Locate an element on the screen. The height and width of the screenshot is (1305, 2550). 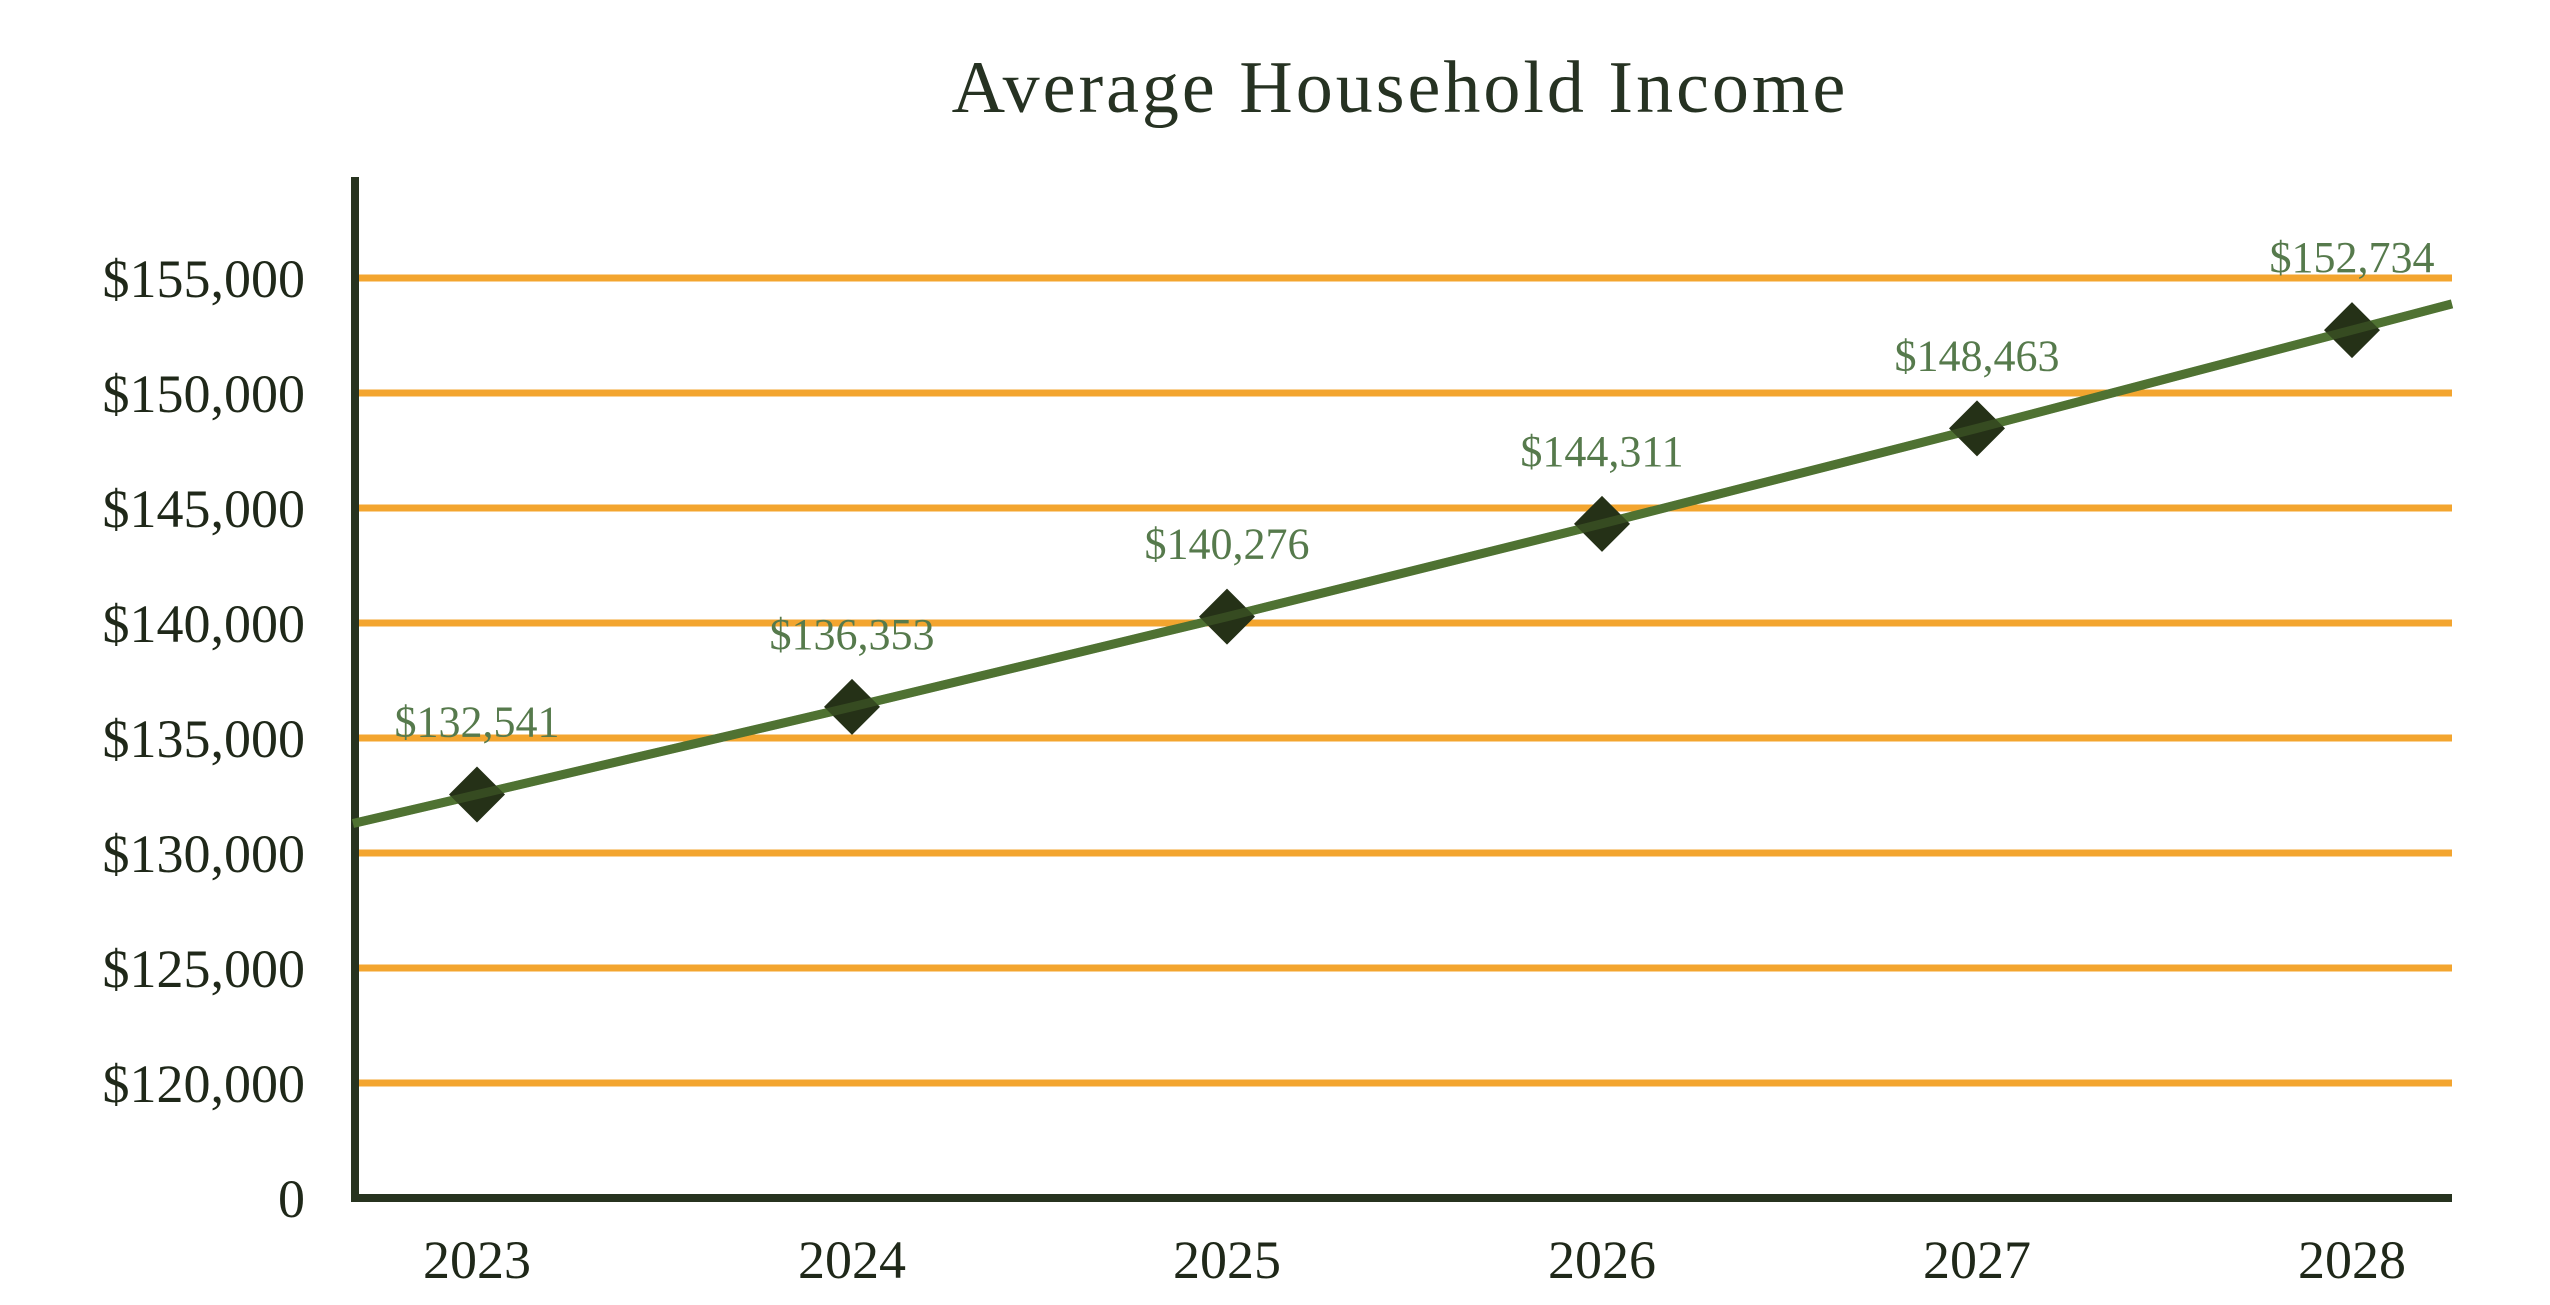
data-point-label: $148,463 is located at coordinates (1977, 355).